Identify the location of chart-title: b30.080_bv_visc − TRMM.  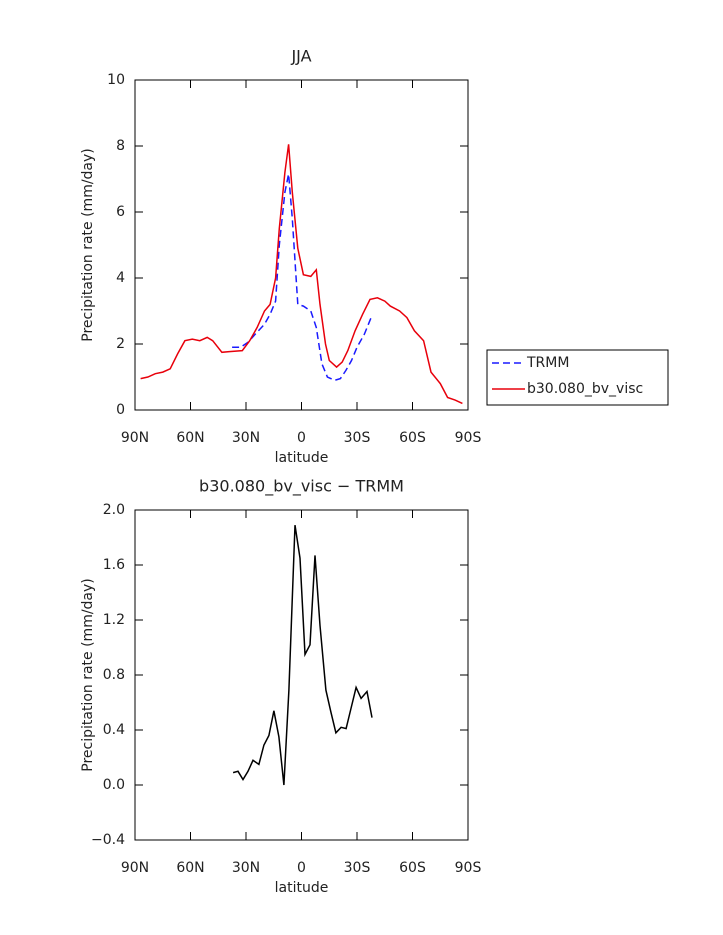
(301, 487).